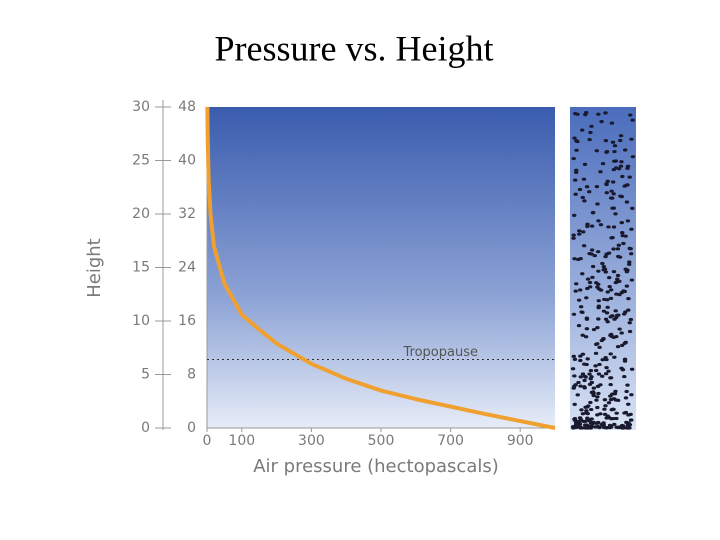 This screenshot has height=540, width=720. What do you see at coordinates (141, 321) in the screenshot?
I see `y-tick-label: 10` at bounding box center [141, 321].